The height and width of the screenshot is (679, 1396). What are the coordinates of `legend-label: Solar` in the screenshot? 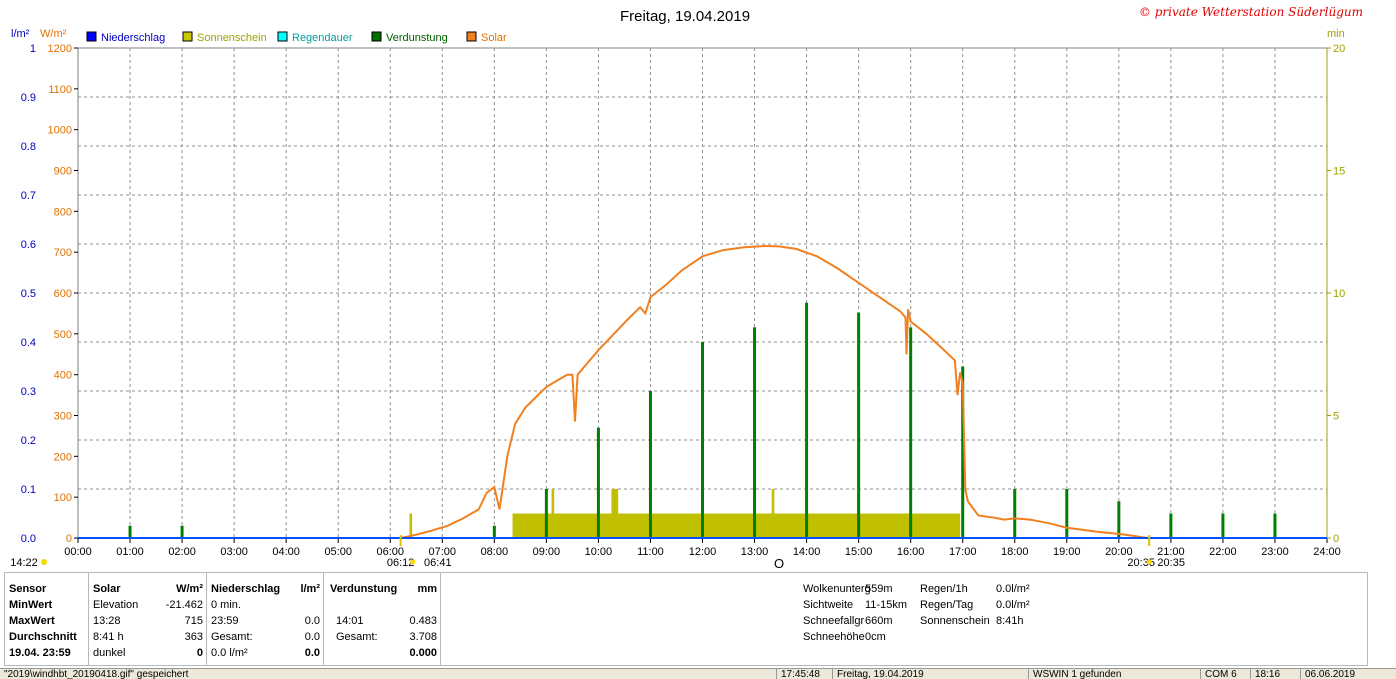 It's located at (494, 38).